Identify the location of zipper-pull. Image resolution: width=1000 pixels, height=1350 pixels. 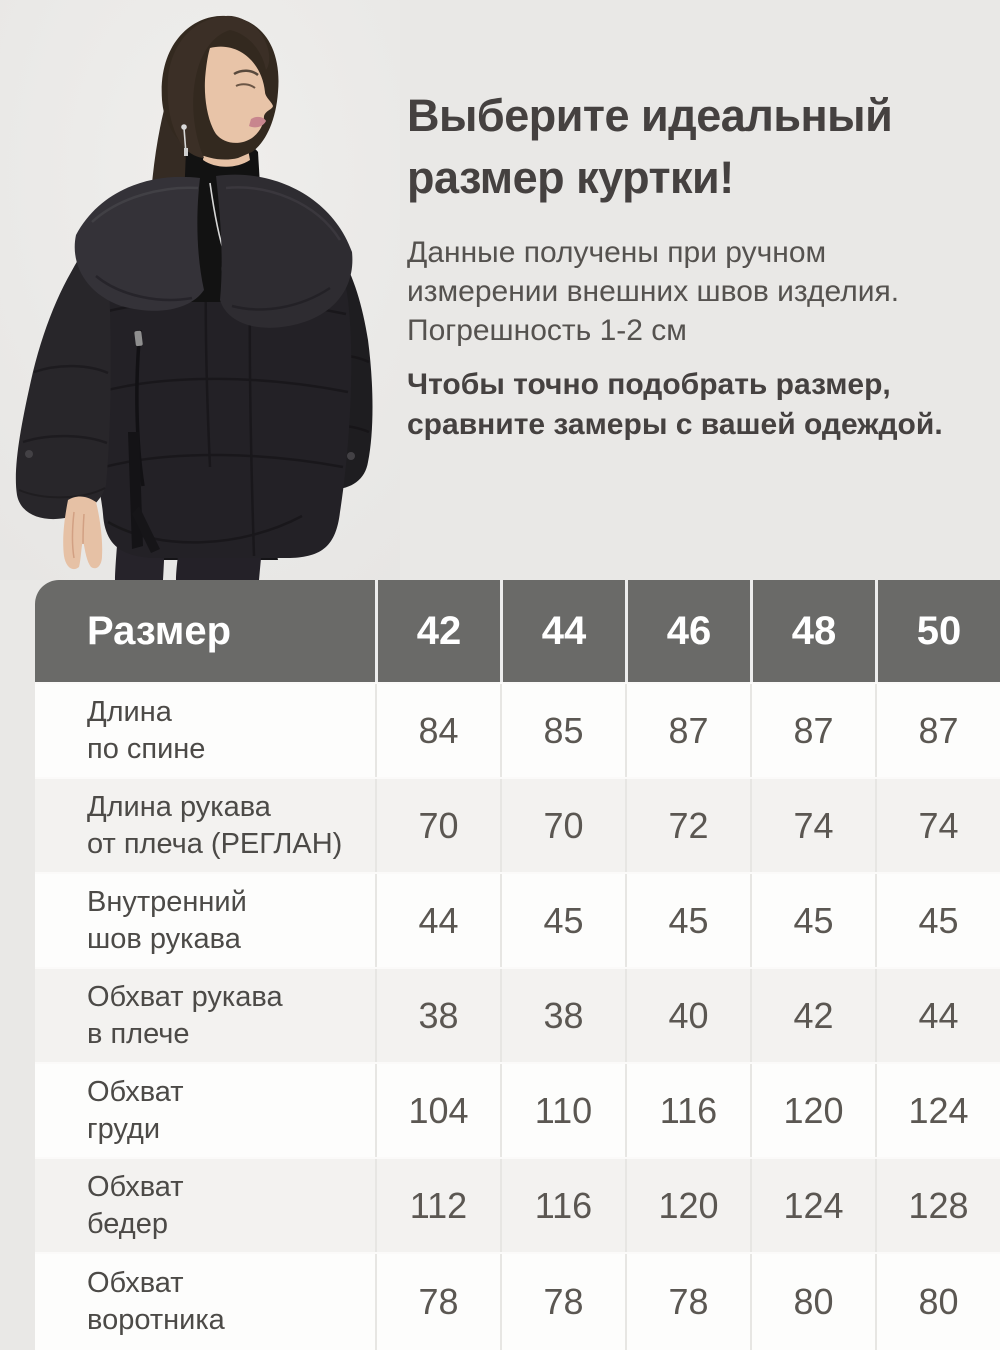
(138, 338).